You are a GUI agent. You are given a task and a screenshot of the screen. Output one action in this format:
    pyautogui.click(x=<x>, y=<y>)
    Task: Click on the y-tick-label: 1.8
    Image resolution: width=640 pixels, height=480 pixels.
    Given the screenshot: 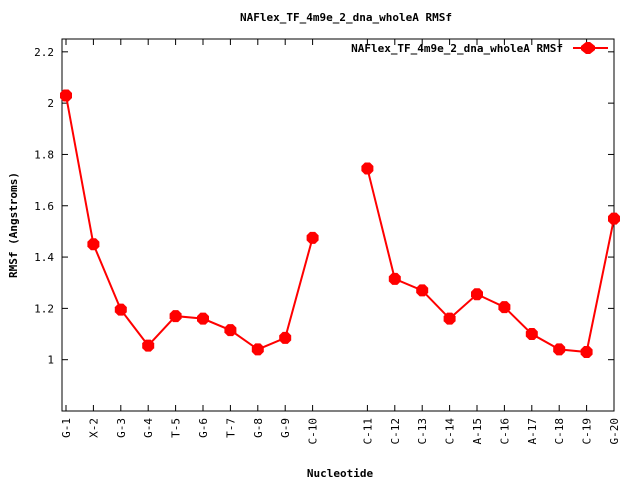 What is the action you would take?
    pyautogui.click(x=44, y=154)
    